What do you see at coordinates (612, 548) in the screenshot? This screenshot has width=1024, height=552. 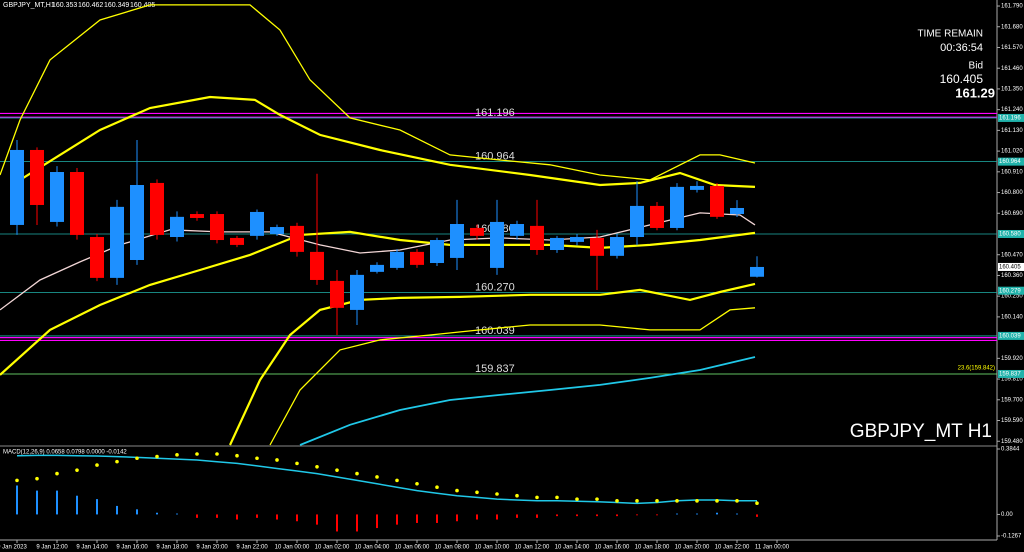 I see `x-tick-label: 10 Jan 16:00` at bounding box center [612, 548].